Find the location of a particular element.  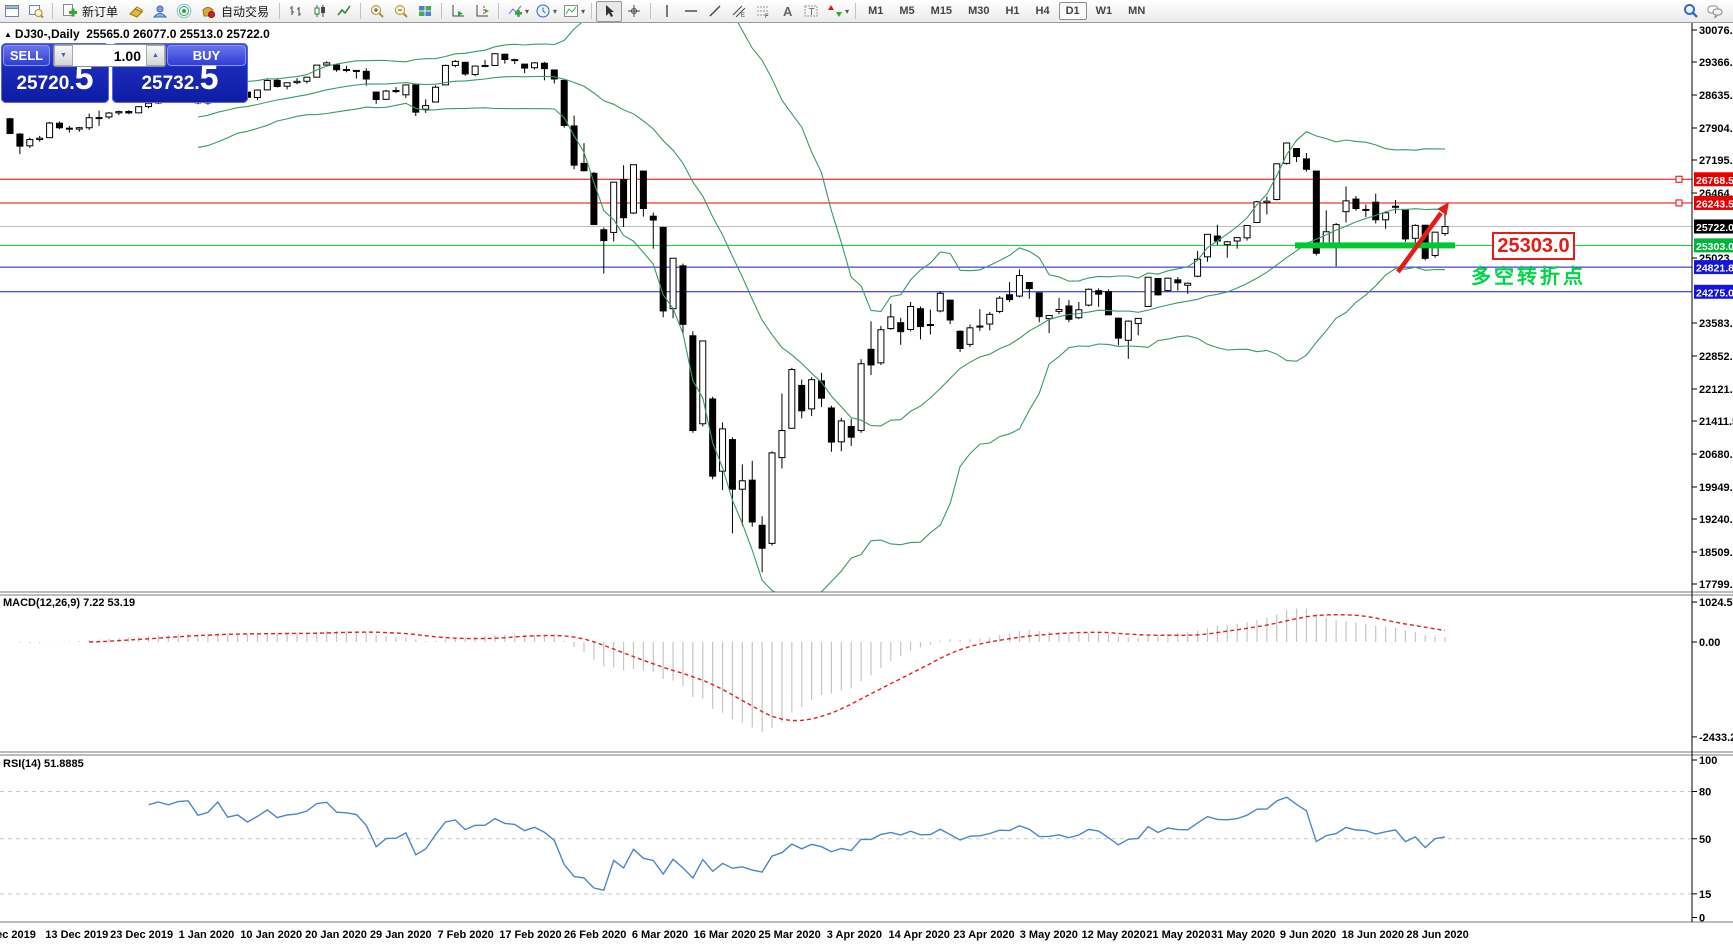

templates-icon is located at coordinates (571, 11).